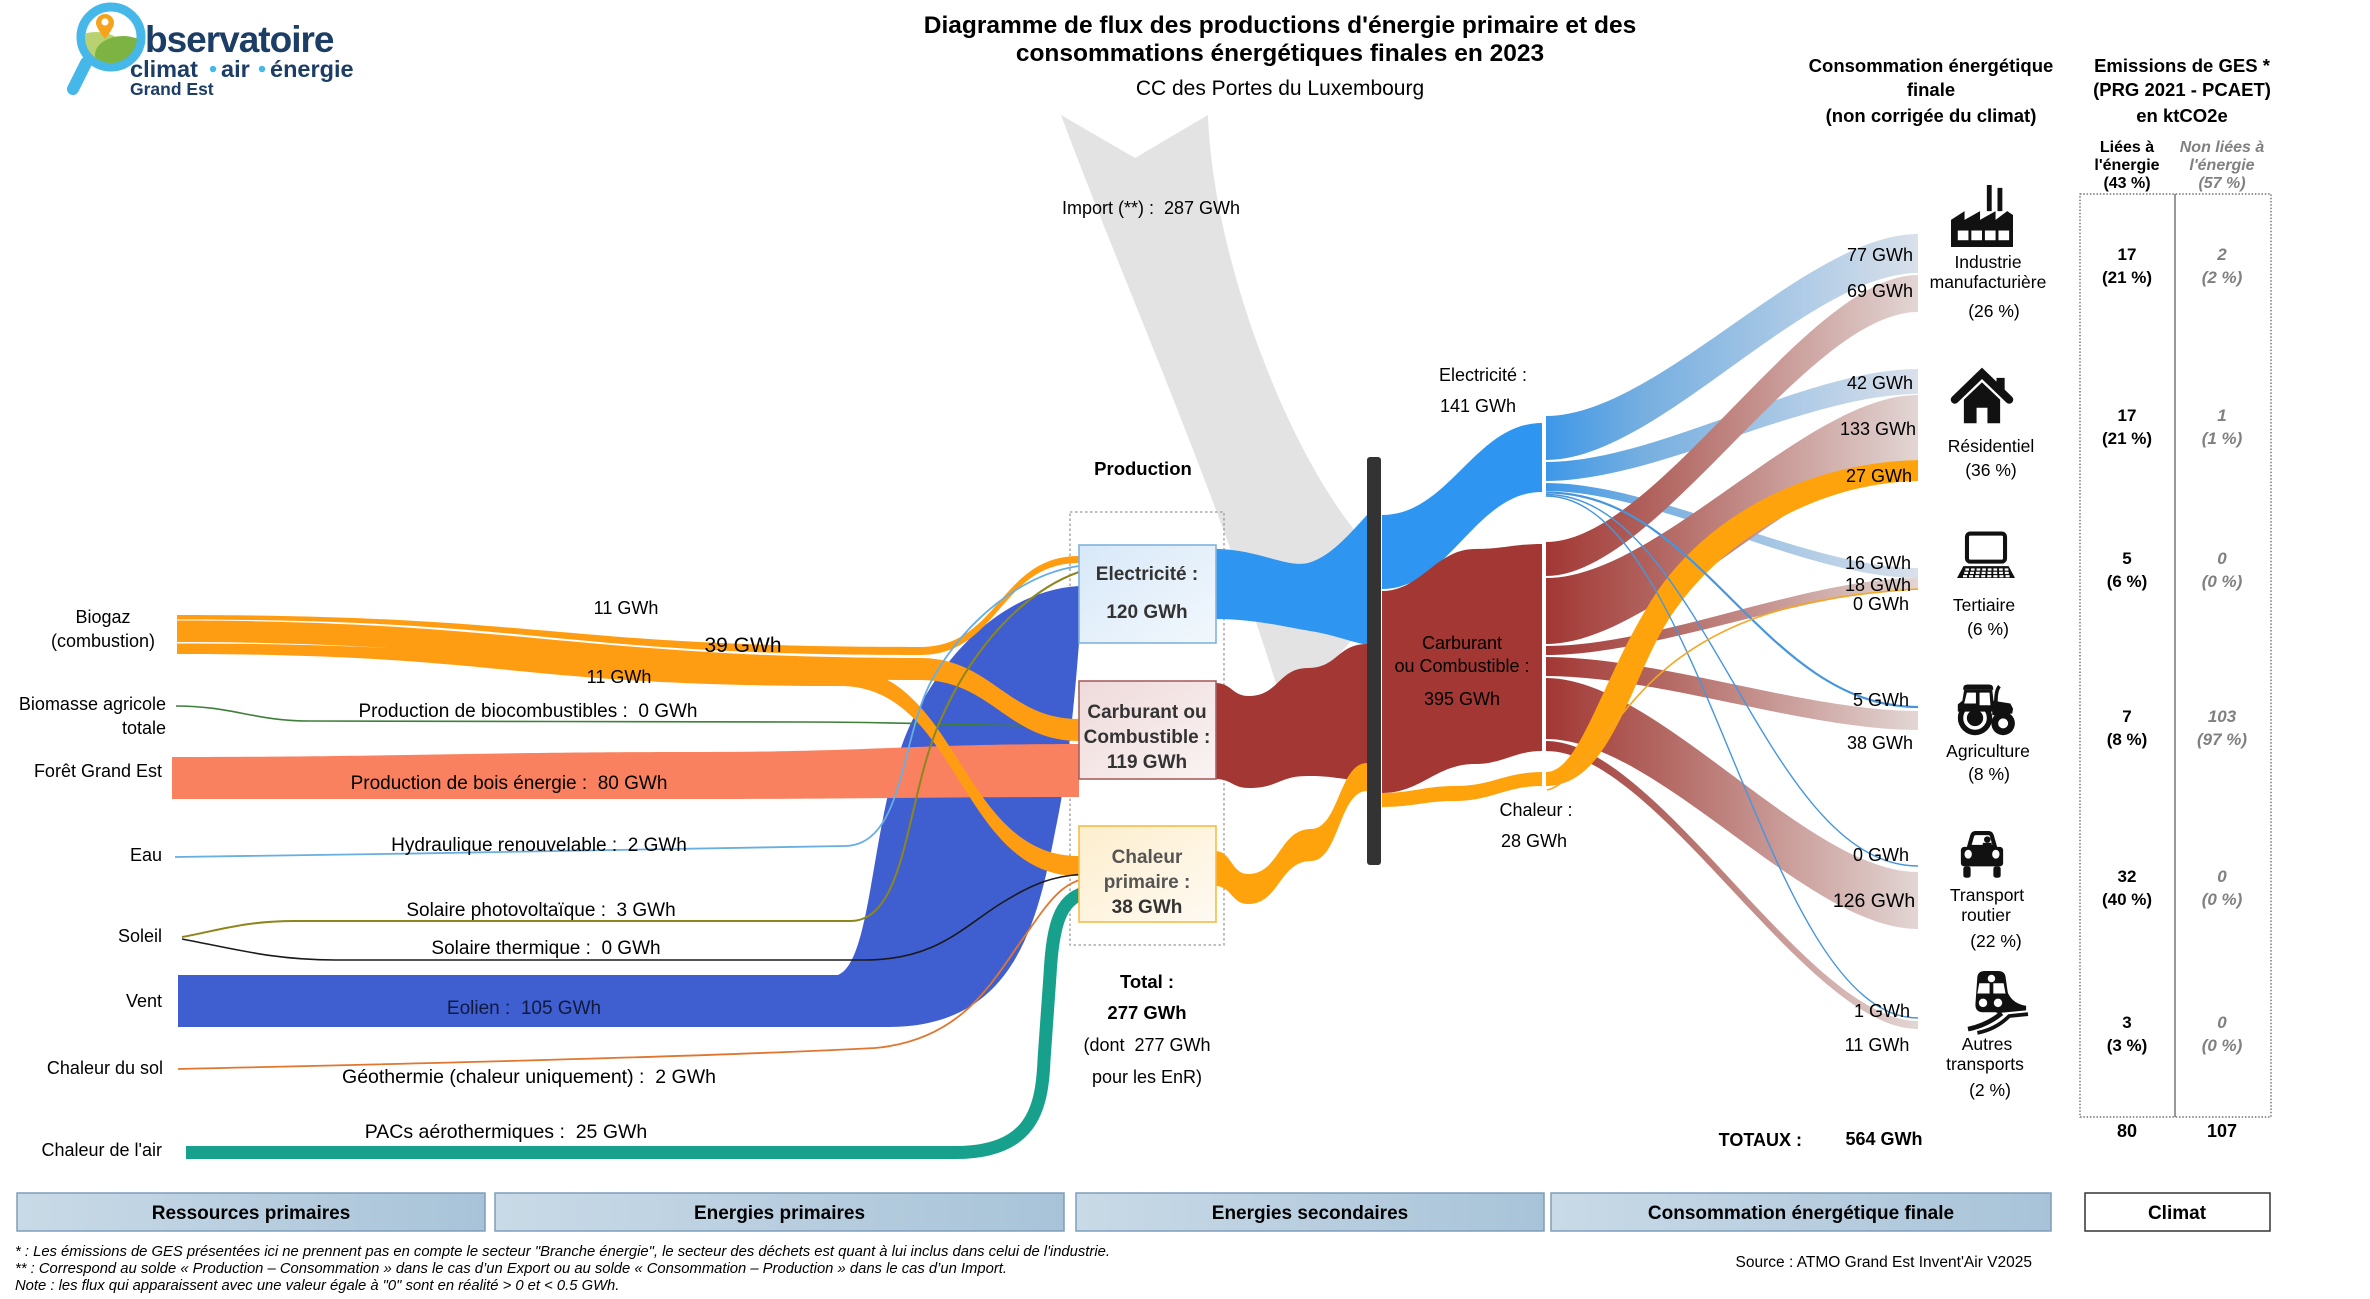  Describe the element at coordinates (1147, 882) in the screenshot. I see `svg-text: primaire :` at that location.